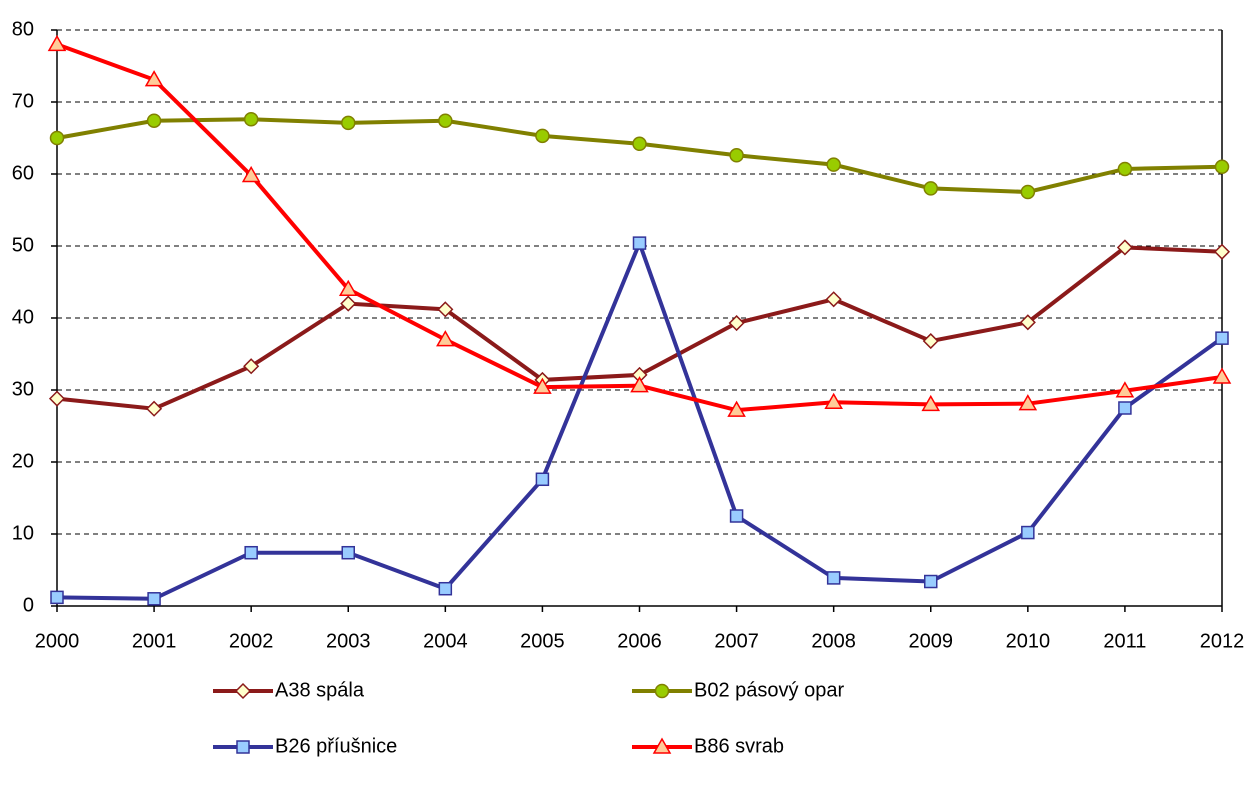  What do you see at coordinates (23, 317) in the screenshot?
I see `y-tick-label: 40` at bounding box center [23, 317].